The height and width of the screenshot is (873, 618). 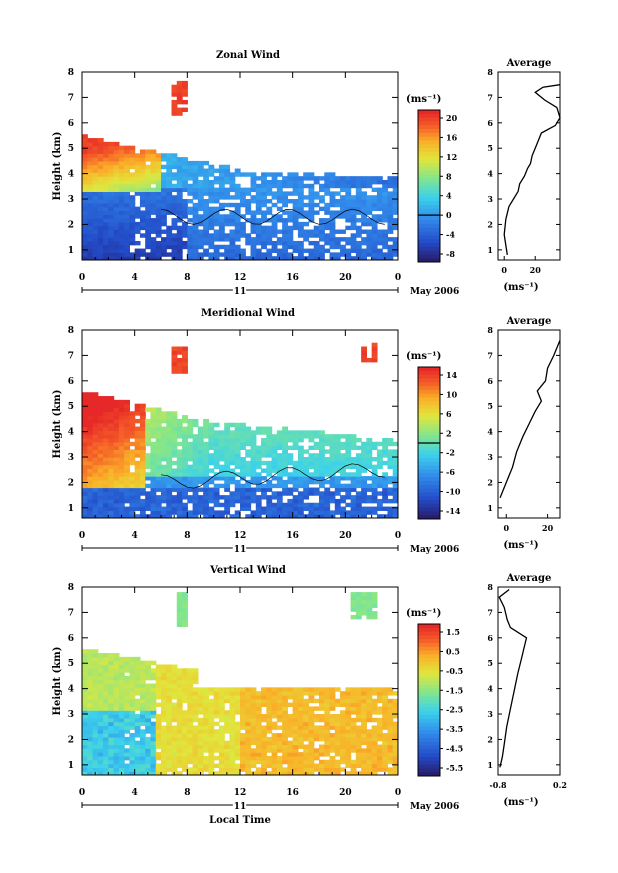 What do you see at coordinates (454, 768) in the screenshot?
I see `colorbar-tick-label: -5.5` at bounding box center [454, 768].